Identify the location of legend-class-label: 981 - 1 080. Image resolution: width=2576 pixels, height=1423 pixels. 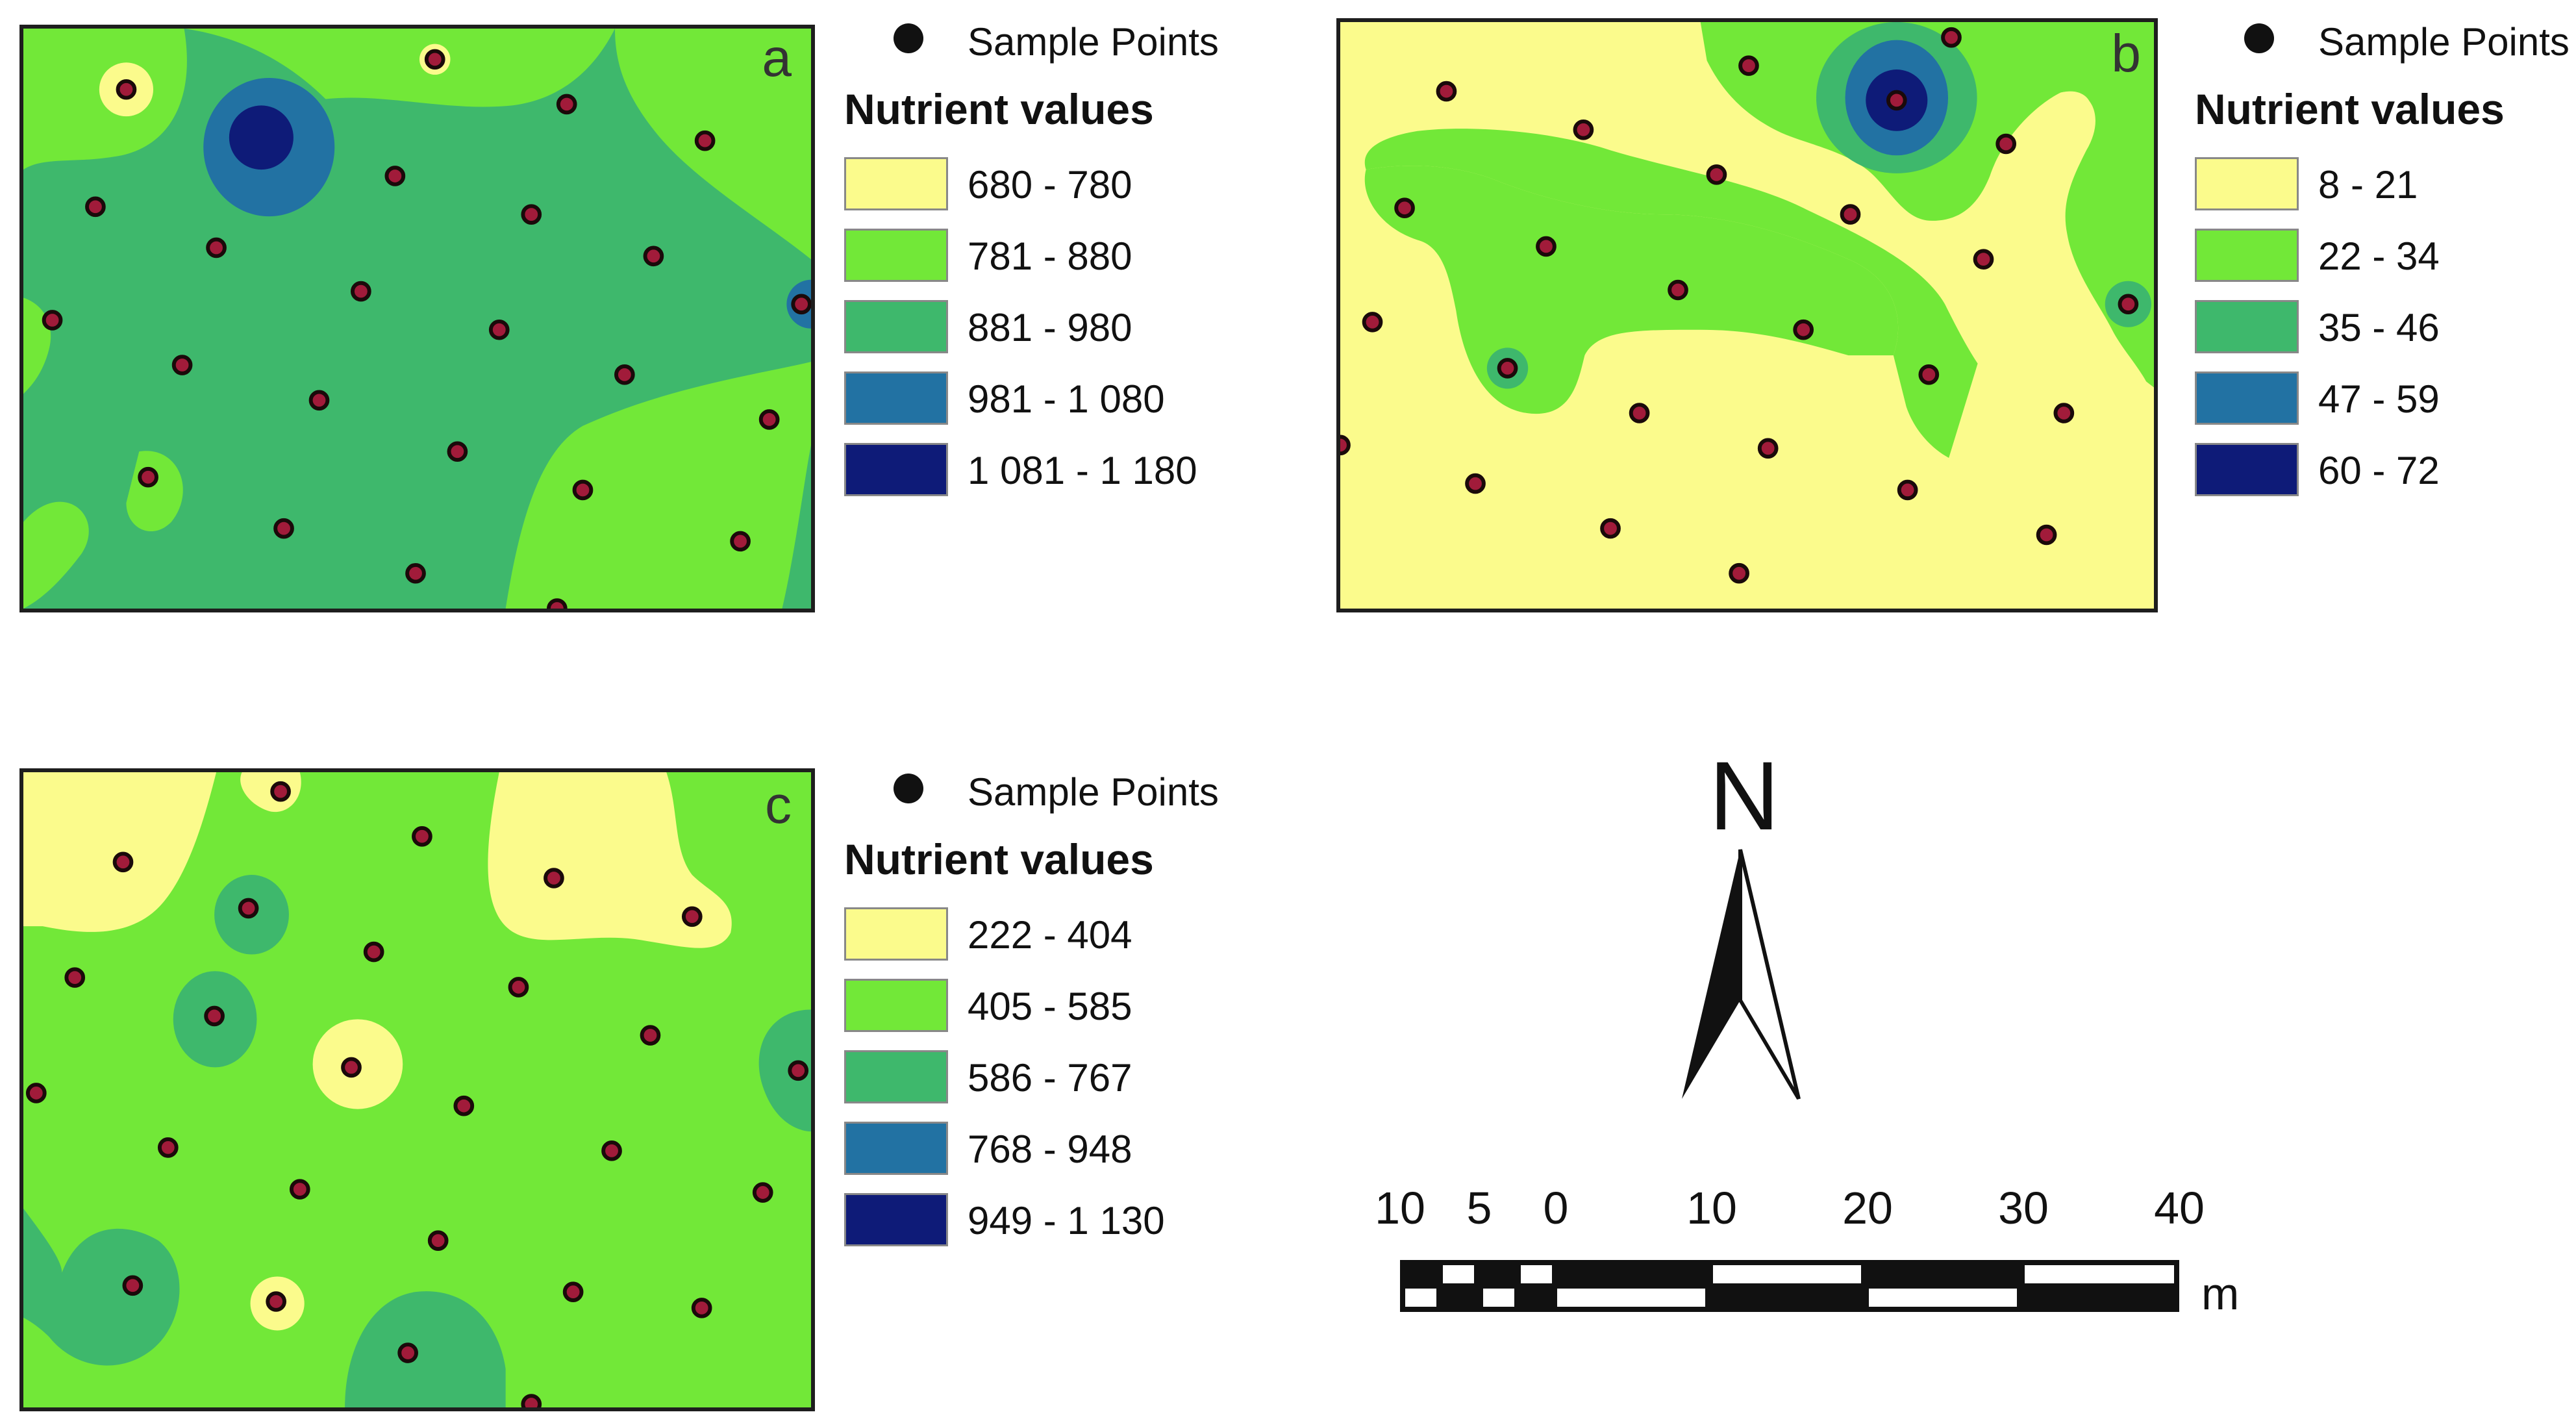
(1066, 399).